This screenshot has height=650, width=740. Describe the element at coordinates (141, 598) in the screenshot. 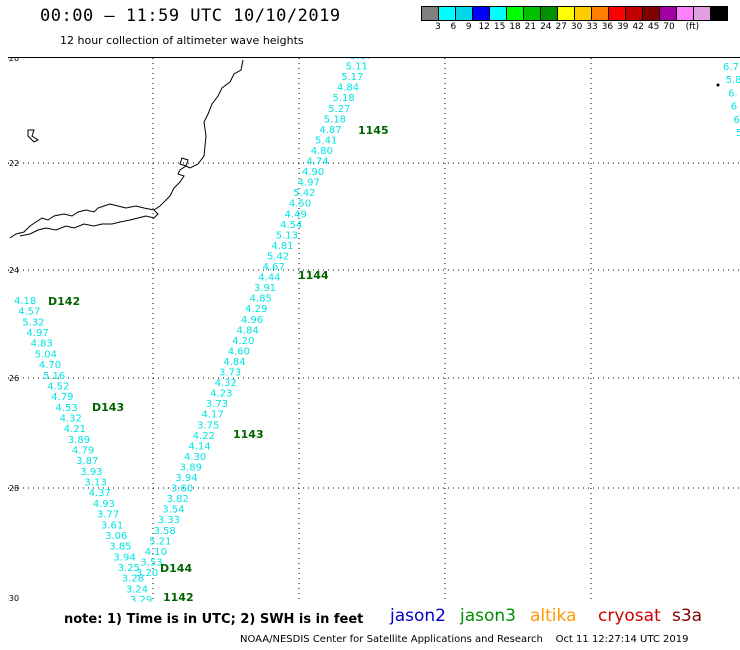

I see `wave-height-value: 3.29` at that location.